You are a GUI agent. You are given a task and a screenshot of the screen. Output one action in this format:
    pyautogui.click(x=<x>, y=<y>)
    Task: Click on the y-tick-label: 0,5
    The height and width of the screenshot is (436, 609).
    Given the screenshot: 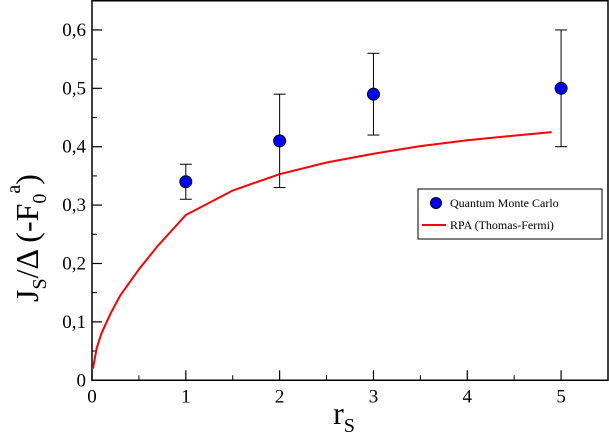 What is the action you would take?
    pyautogui.click(x=74, y=88)
    